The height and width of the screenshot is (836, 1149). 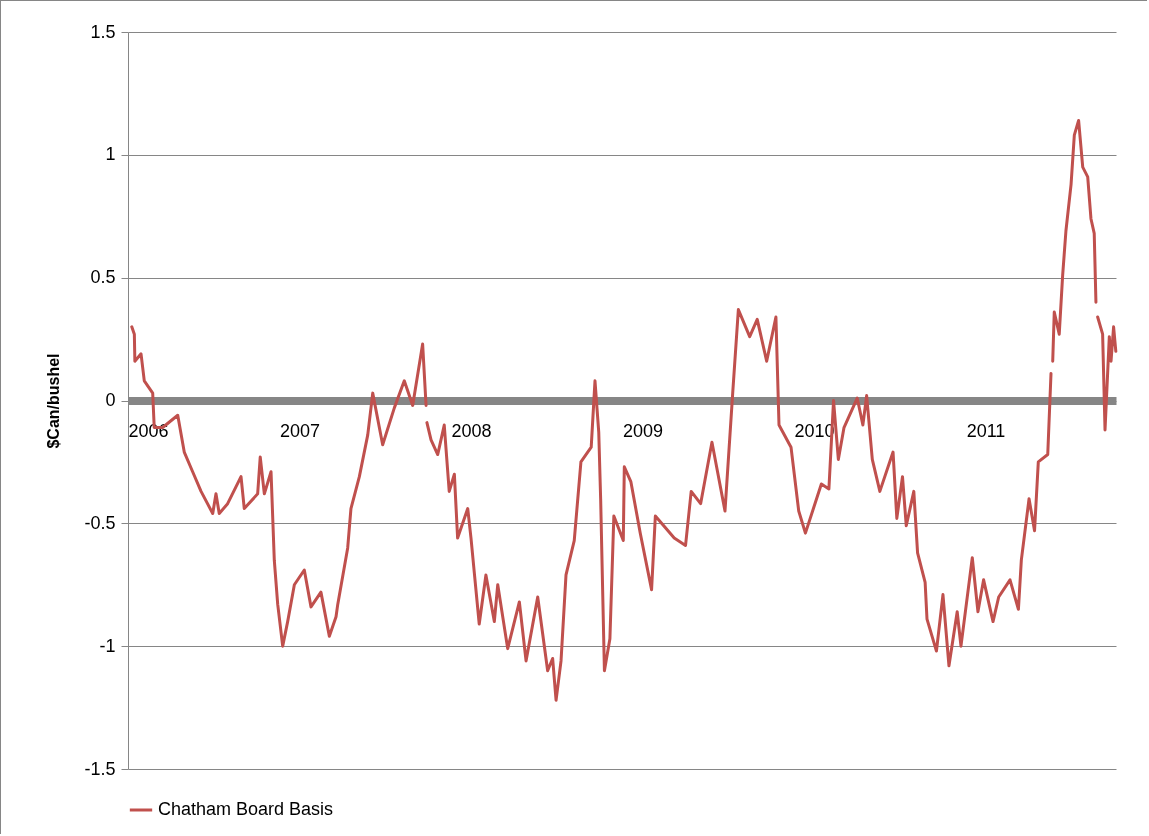 I want to click on y-tick-label: 0, so click(x=110, y=400).